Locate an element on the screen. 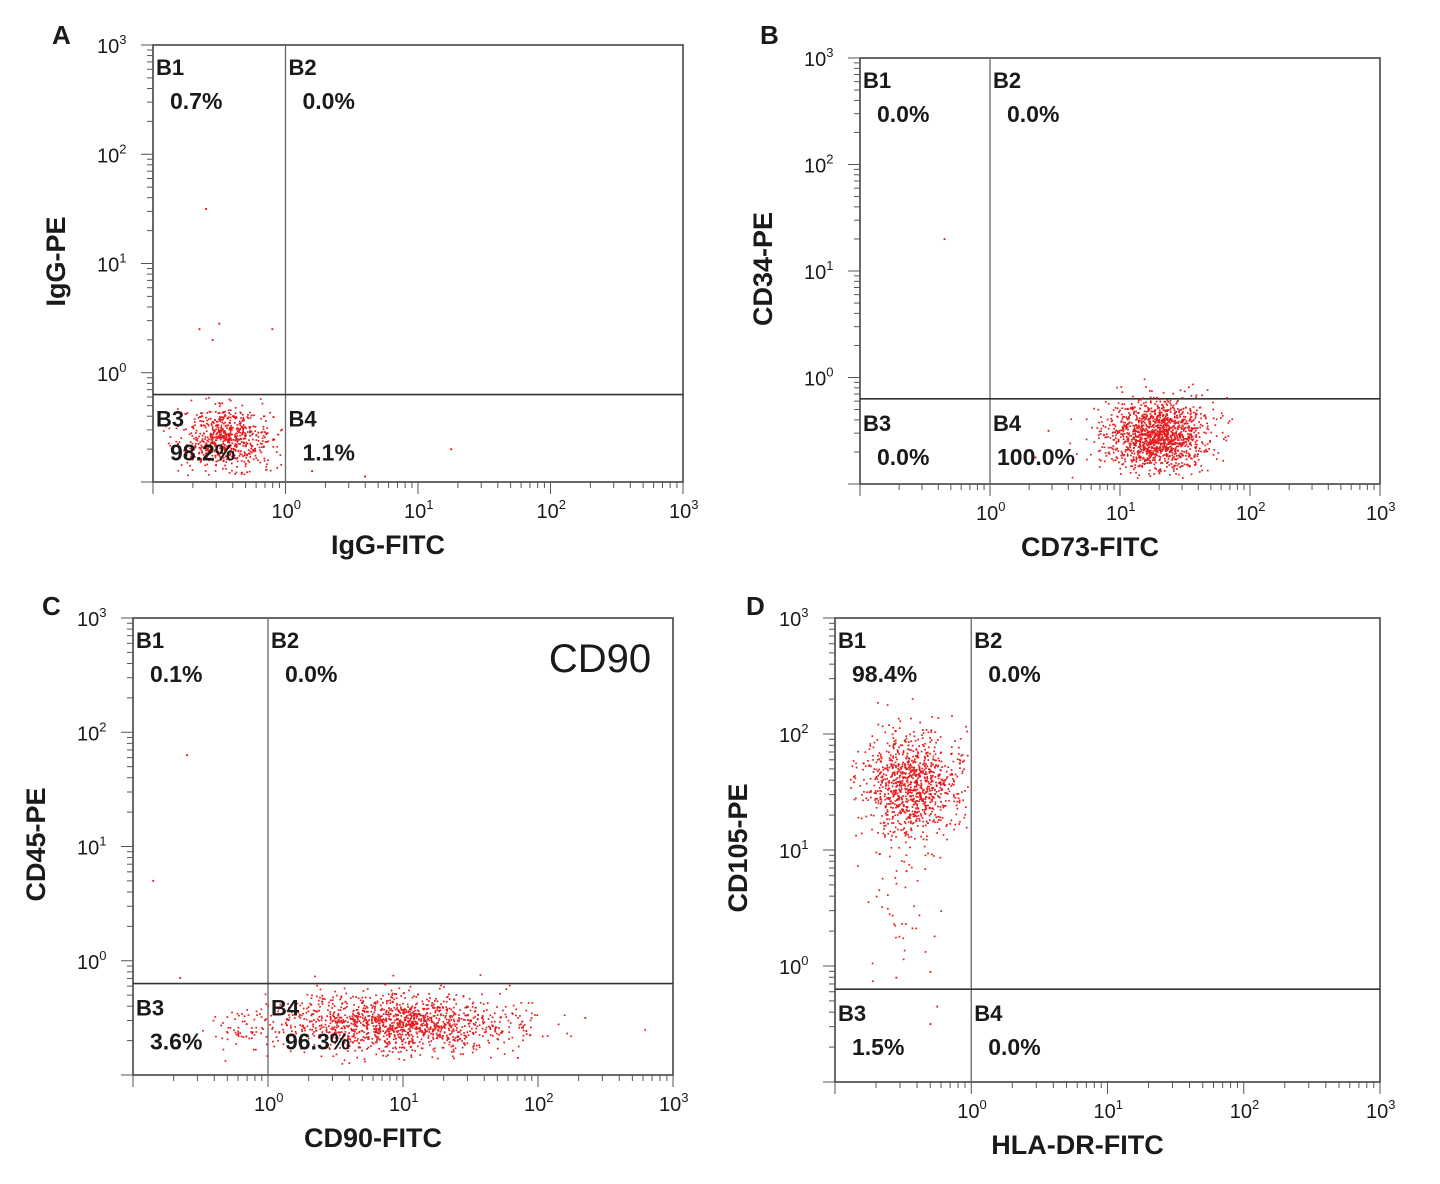  x-tick-label: 103 is located at coordinates (1380, 512).